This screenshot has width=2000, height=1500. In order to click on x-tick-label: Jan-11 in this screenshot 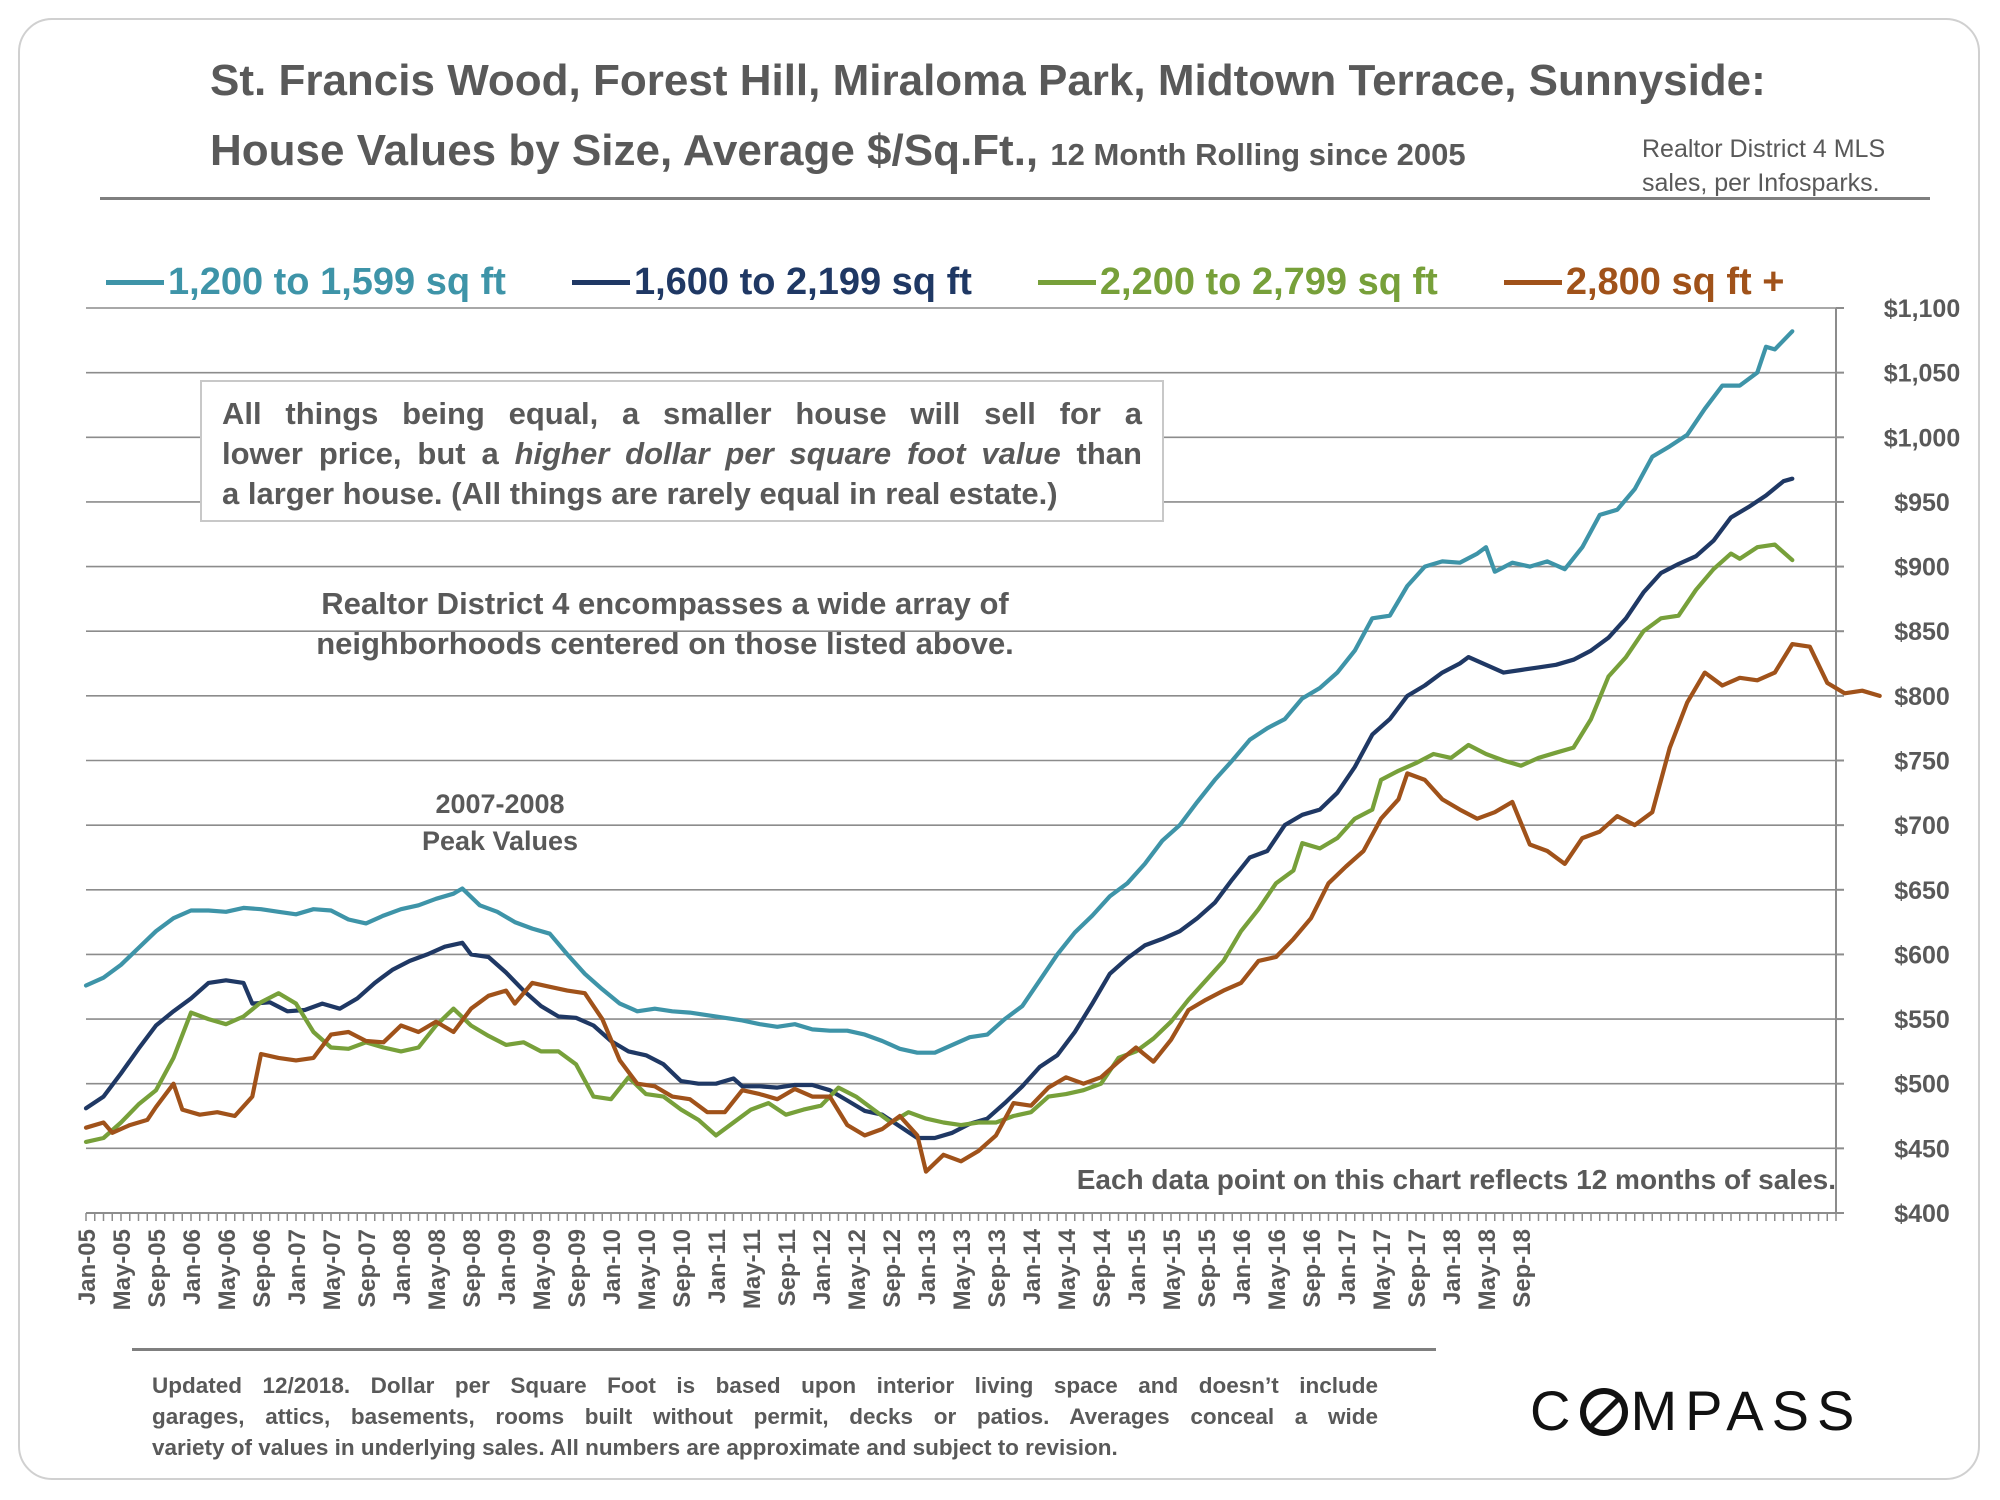, I will do `click(717, 1266)`.